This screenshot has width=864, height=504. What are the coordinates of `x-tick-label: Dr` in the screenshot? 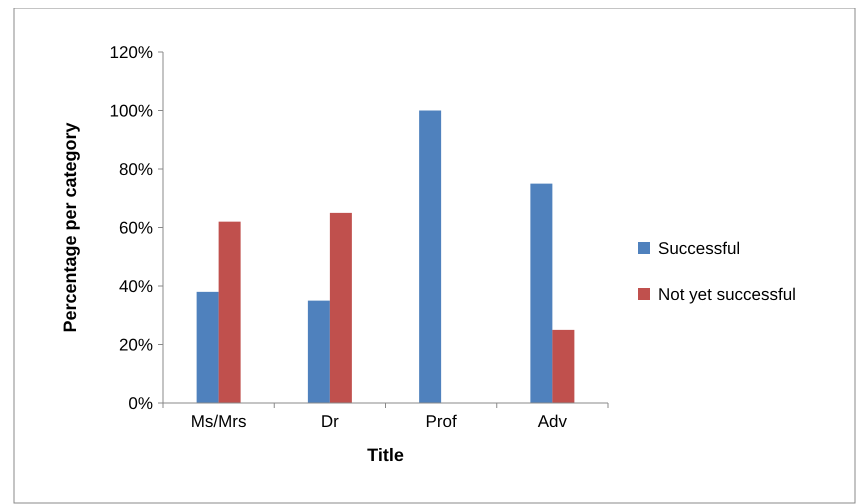 It's located at (330, 421).